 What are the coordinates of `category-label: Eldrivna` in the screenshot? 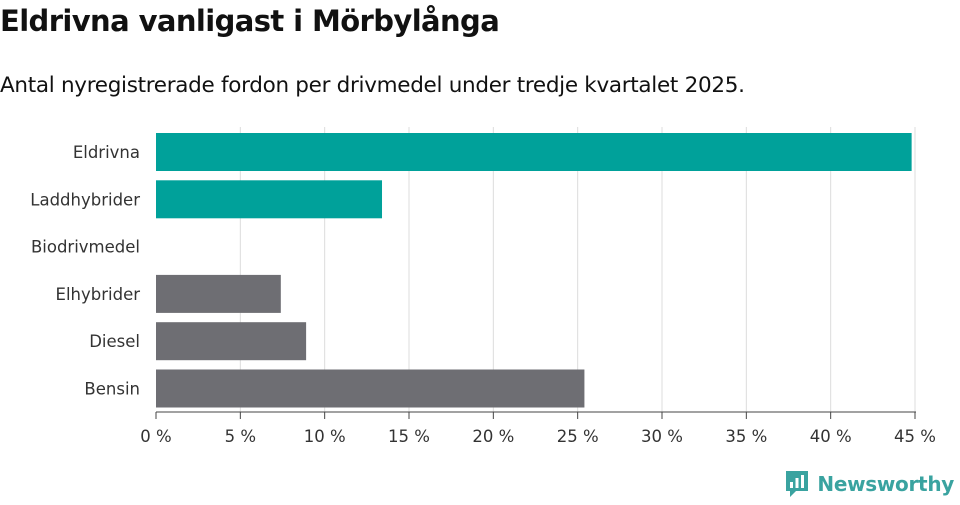 It's located at (106, 152).